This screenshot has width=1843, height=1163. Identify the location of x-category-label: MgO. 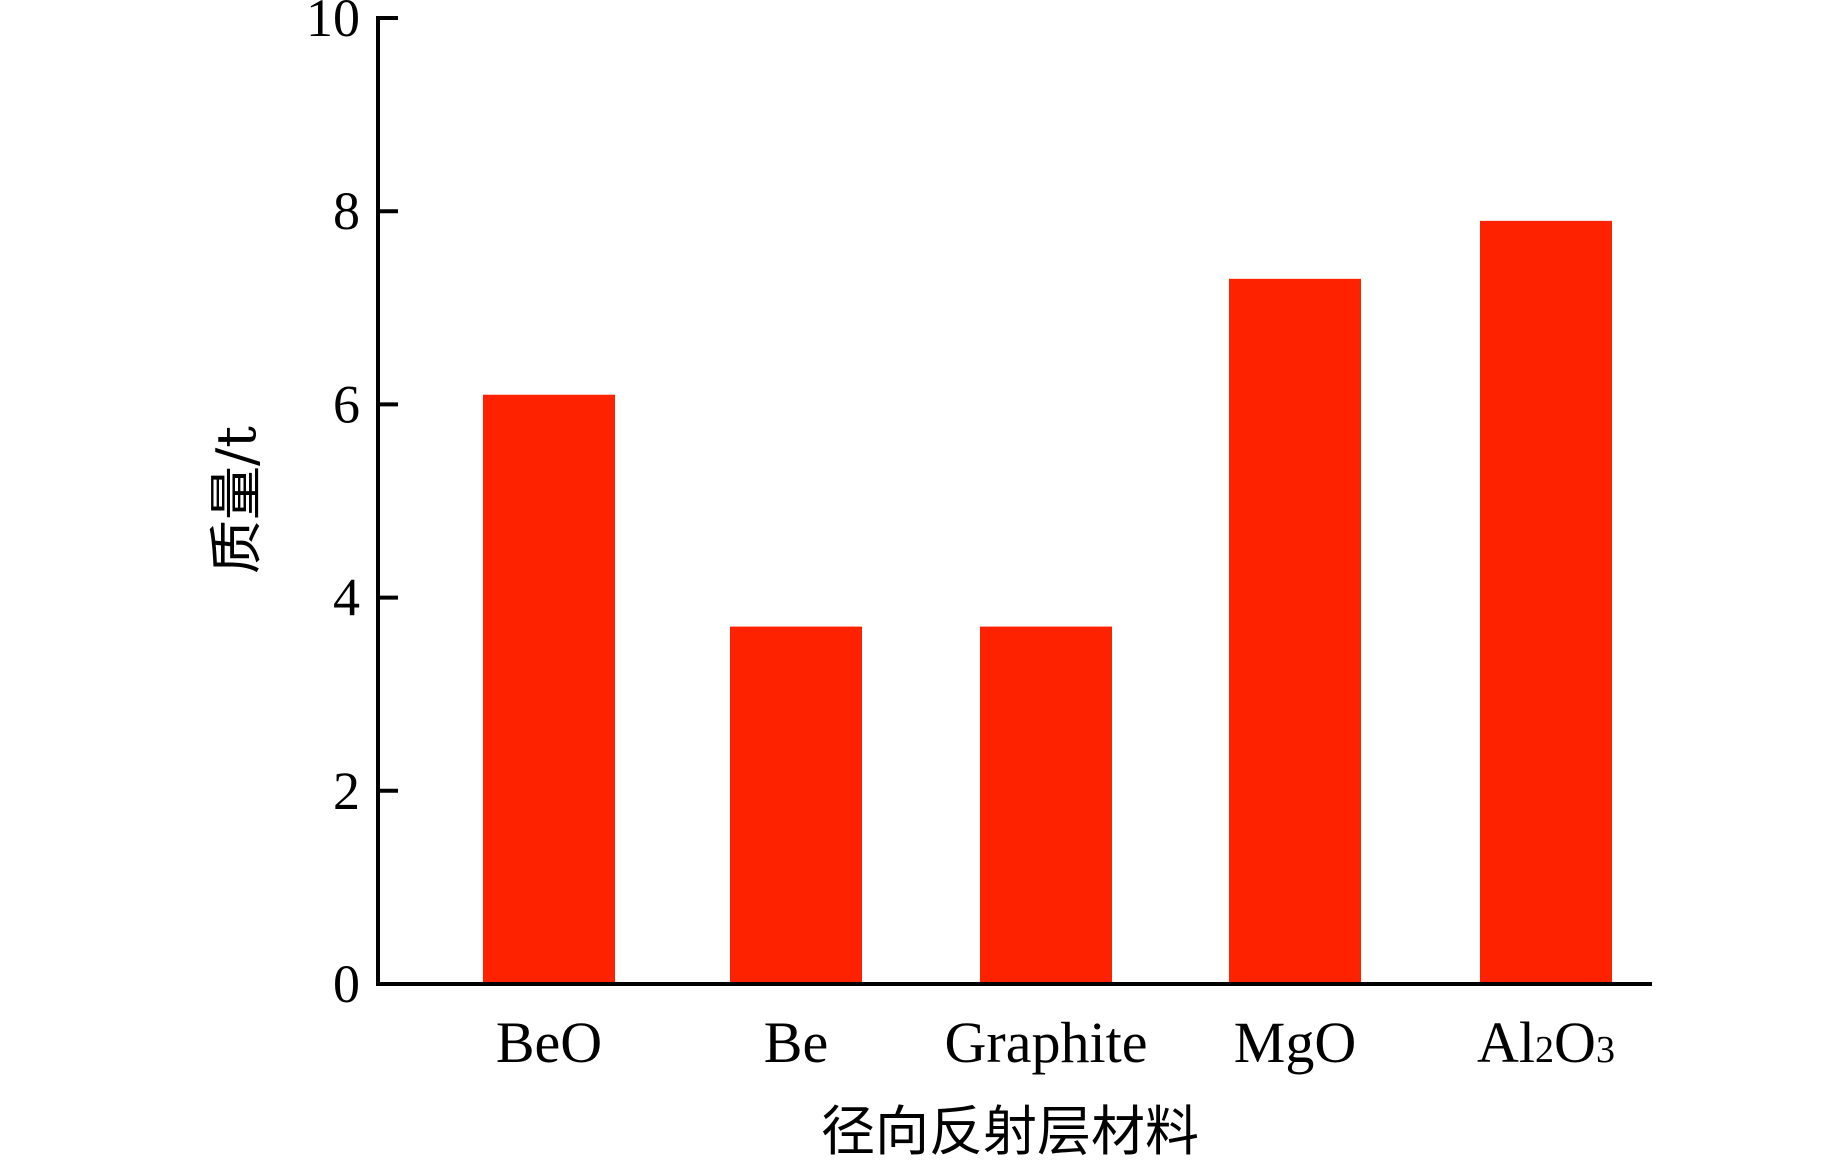
(1295, 1042).